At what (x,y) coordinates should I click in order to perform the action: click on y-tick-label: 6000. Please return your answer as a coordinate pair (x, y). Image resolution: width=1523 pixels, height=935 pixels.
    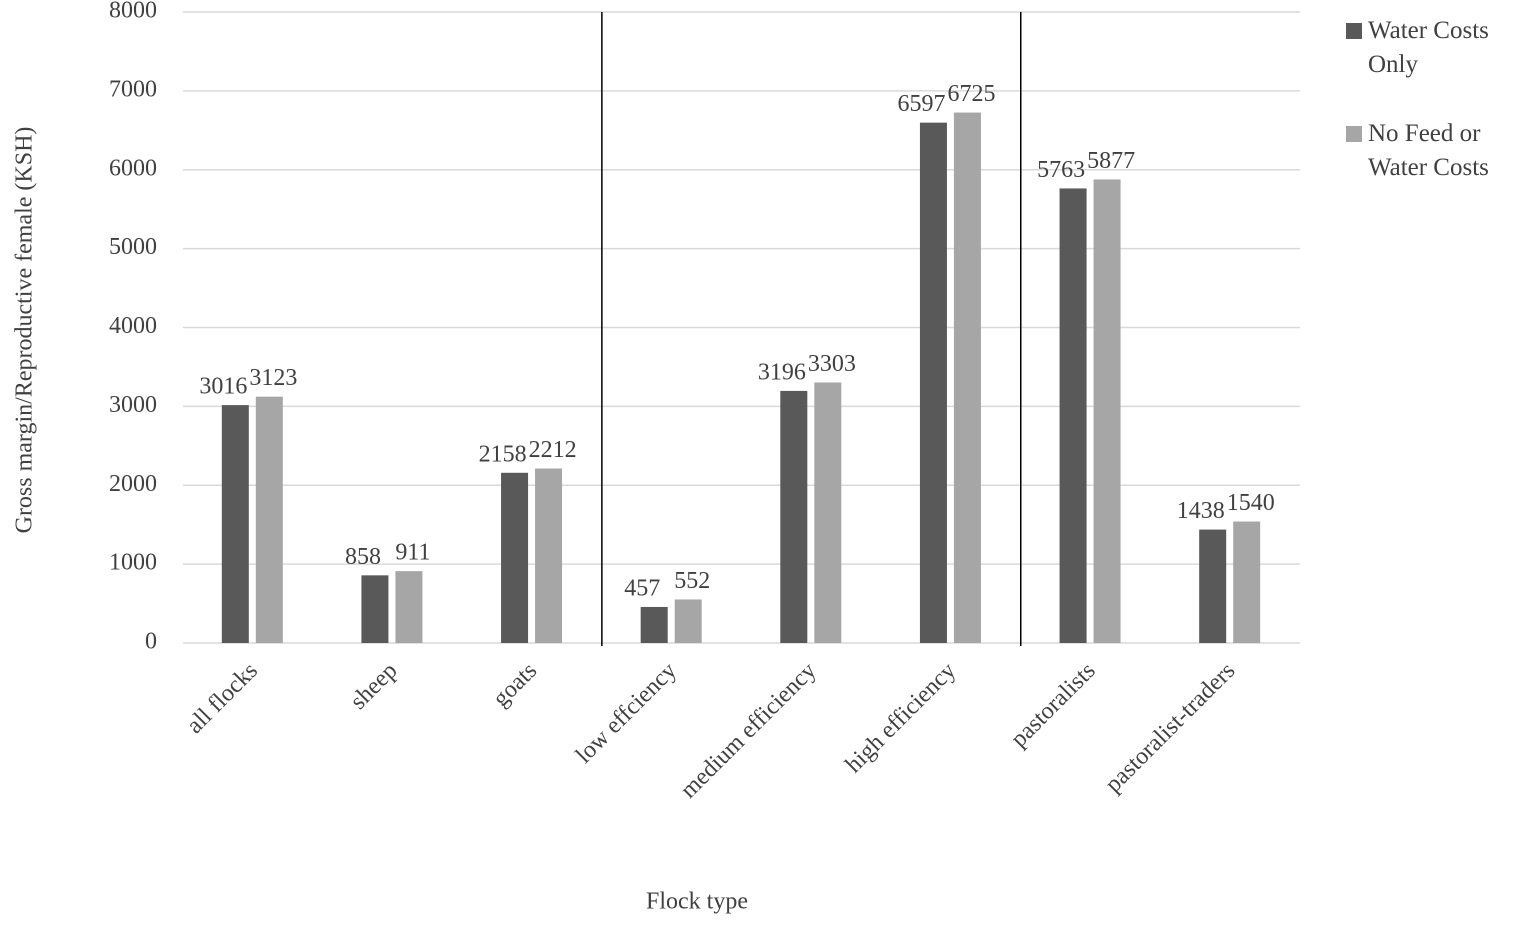
    Looking at the image, I should click on (133, 168).